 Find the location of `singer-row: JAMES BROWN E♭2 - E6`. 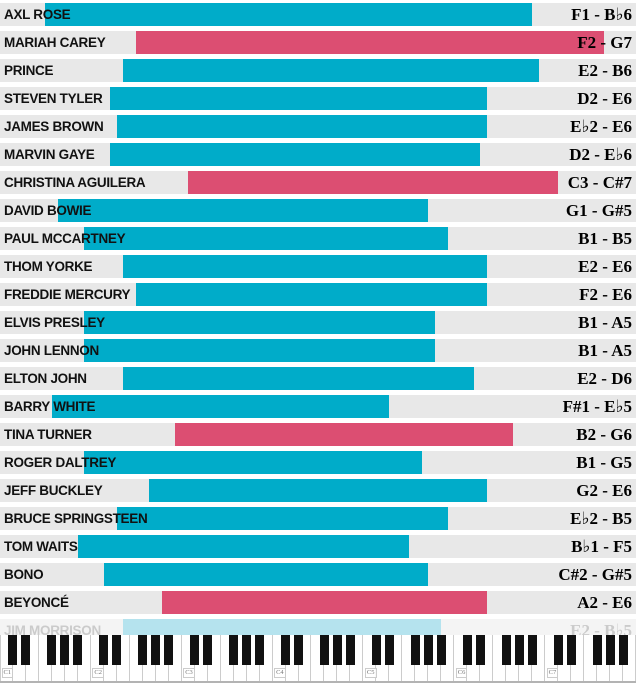

singer-row: JAMES BROWN E♭2 - E6 is located at coordinates (318, 126).